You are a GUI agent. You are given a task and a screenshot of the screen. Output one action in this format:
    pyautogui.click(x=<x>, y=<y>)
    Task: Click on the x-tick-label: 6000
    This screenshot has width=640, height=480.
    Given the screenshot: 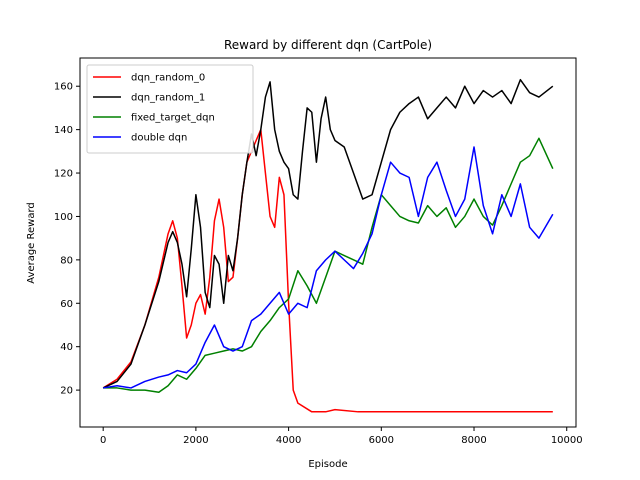 What is the action you would take?
    pyautogui.click(x=381, y=440)
    